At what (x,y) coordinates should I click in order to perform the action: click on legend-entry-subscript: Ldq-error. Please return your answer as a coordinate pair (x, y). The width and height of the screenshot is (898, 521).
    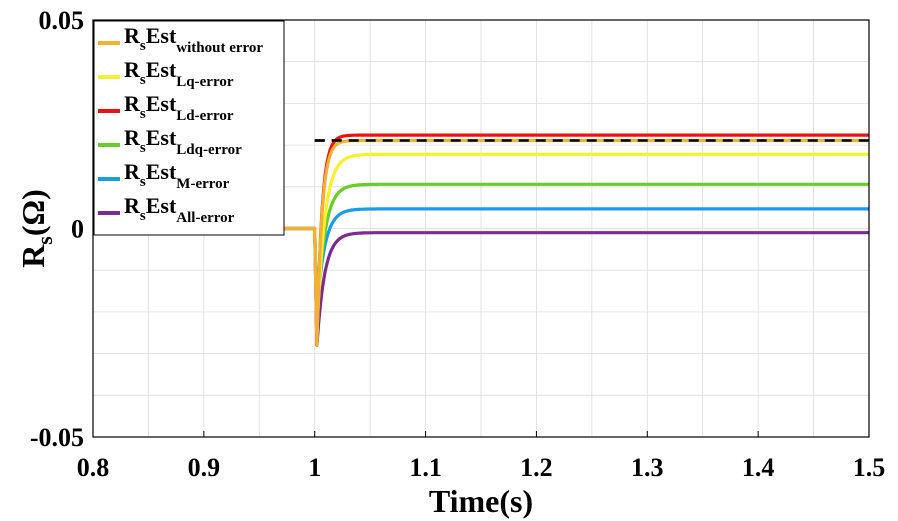
    Looking at the image, I should click on (209, 150).